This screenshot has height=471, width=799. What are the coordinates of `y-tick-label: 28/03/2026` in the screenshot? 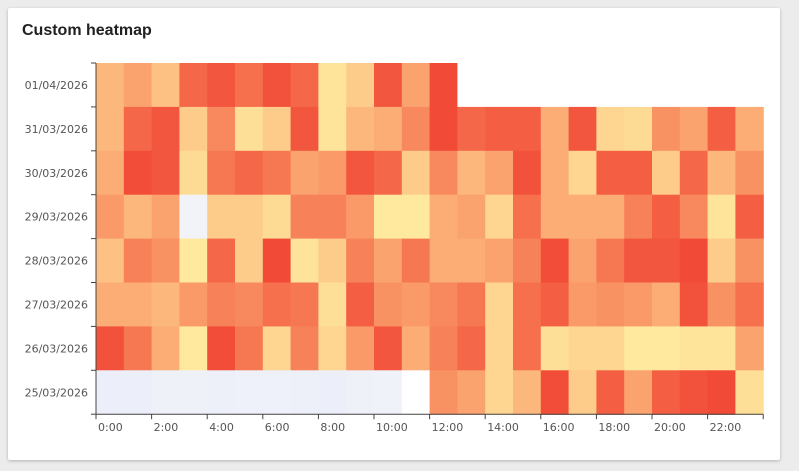 It's located at (56, 261).